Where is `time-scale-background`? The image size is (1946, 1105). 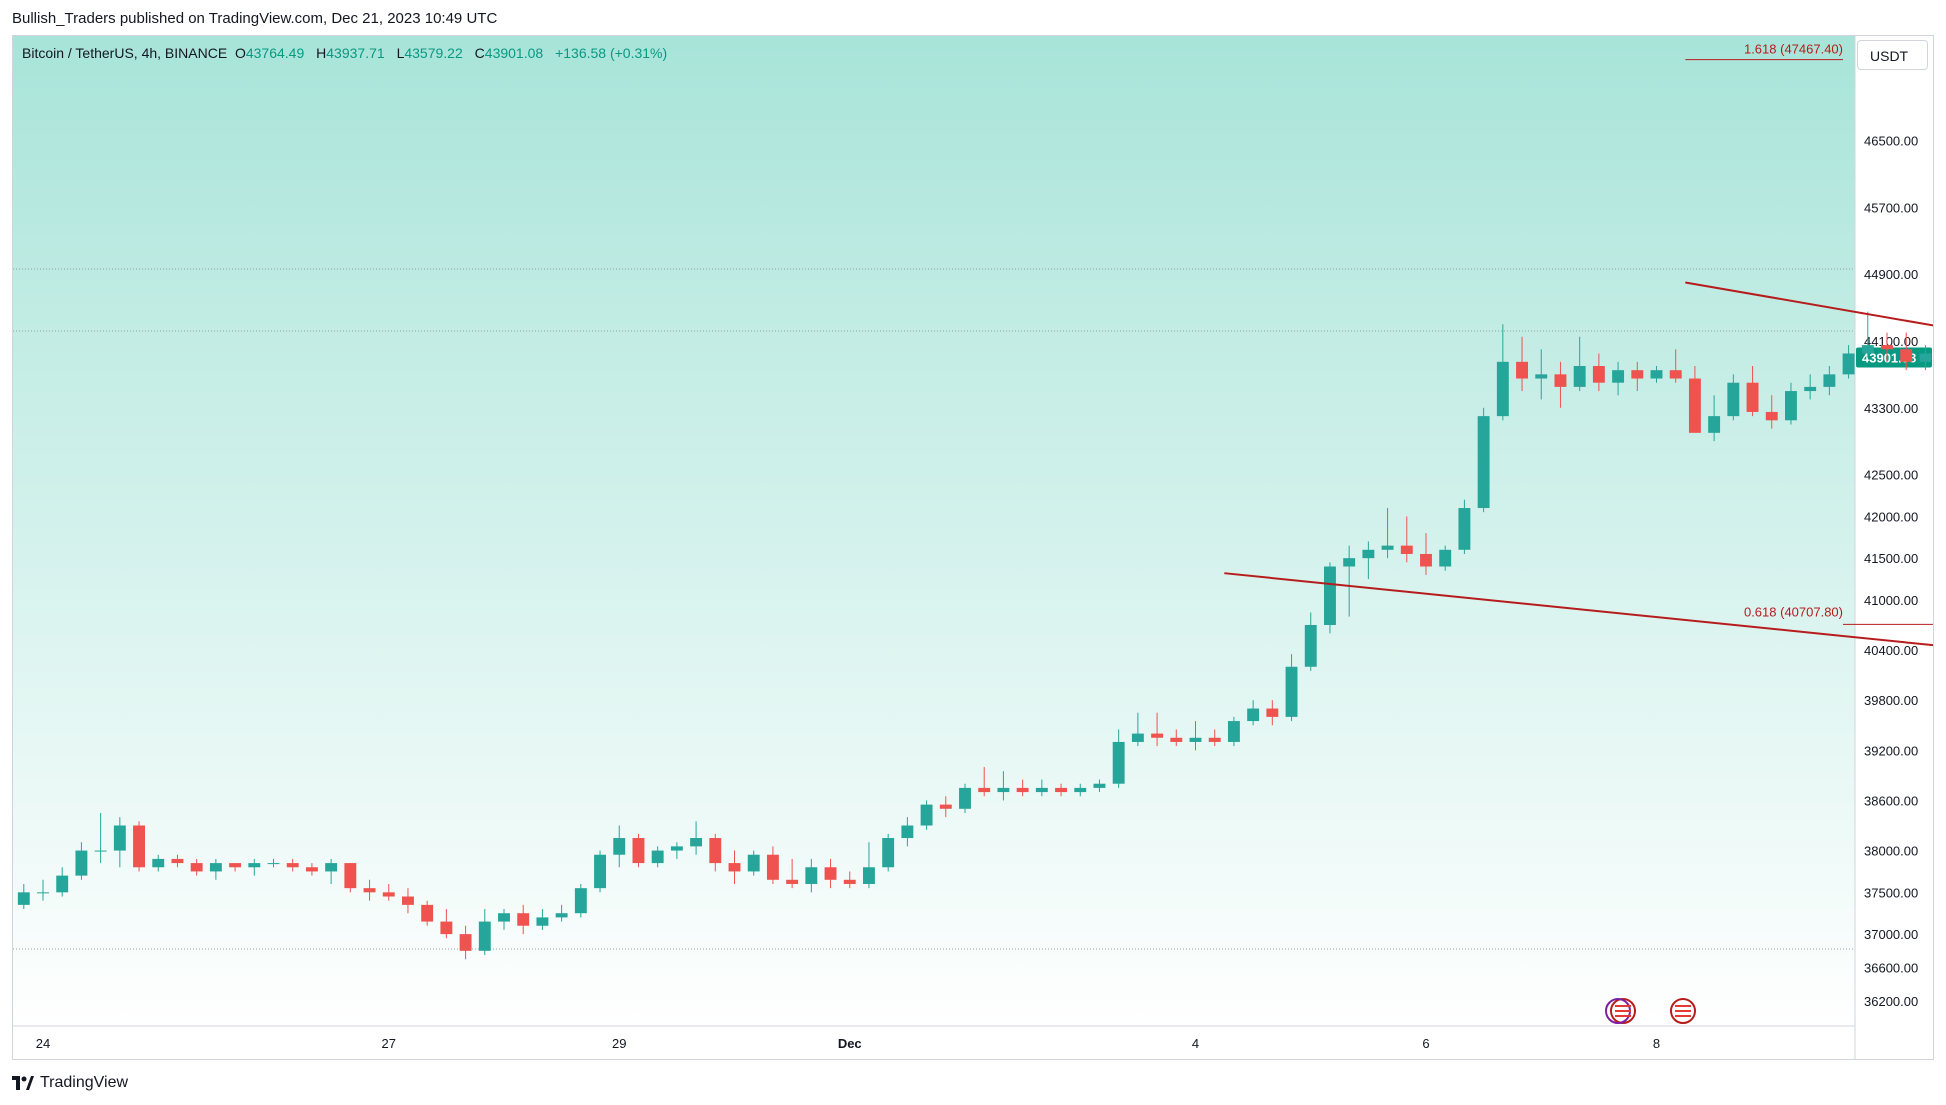 time-scale-background is located at coordinates (934, 1042).